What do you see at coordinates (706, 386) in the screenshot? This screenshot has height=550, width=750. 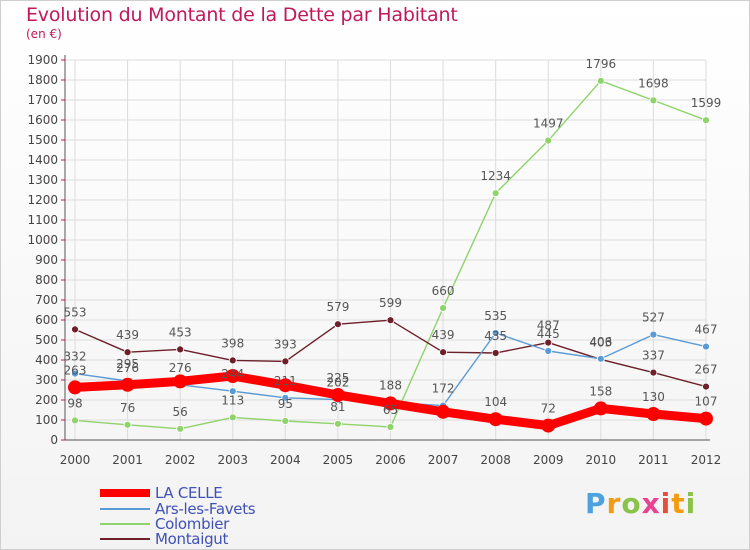 I see `point-montaigut-2012` at bounding box center [706, 386].